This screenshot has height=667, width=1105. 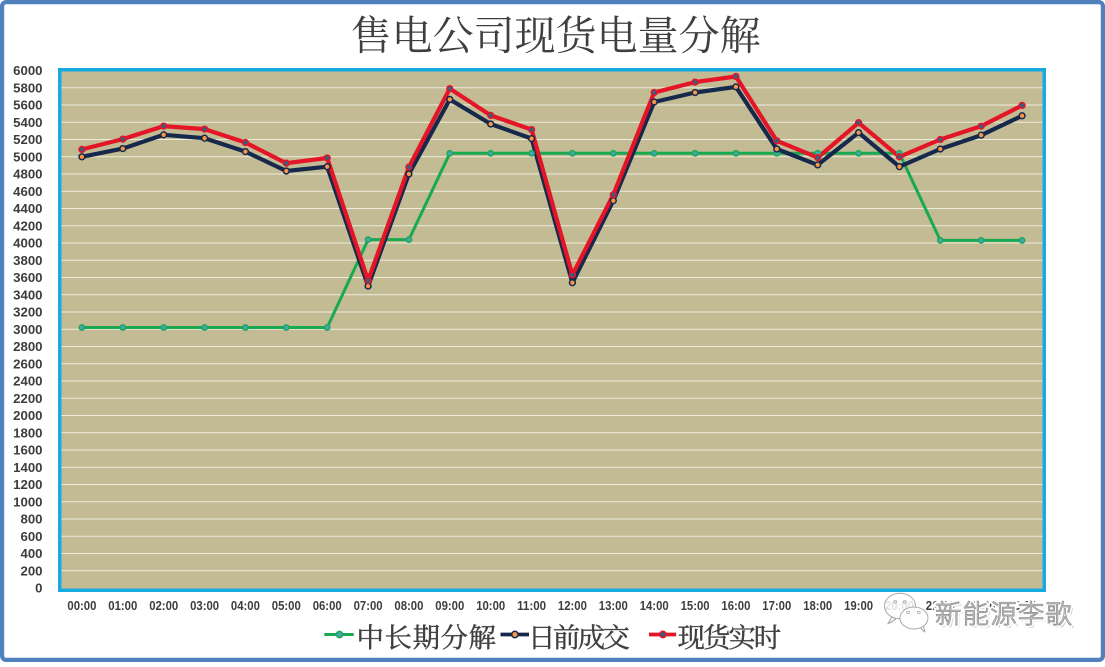 I want to click on svg-text: 17:00, so click(x=776, y=605).